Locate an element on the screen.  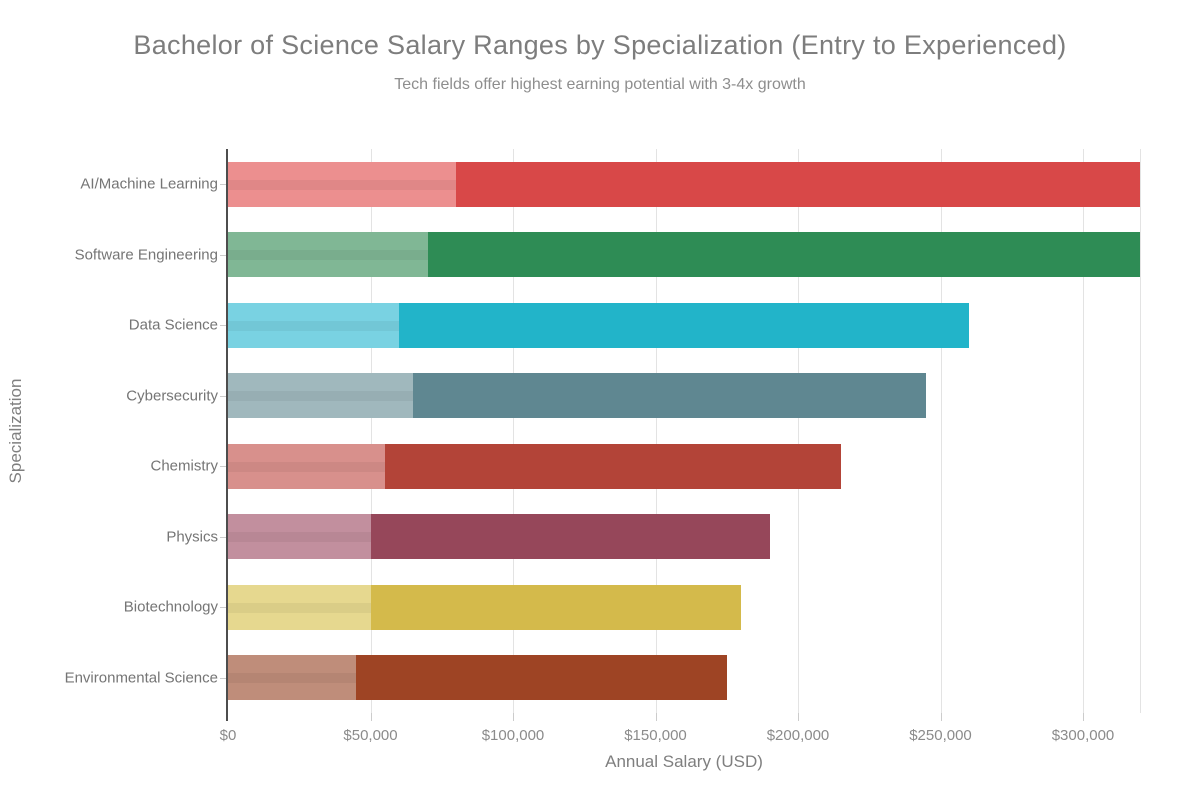
category-label: Physics is located at coordinates (192, 537).